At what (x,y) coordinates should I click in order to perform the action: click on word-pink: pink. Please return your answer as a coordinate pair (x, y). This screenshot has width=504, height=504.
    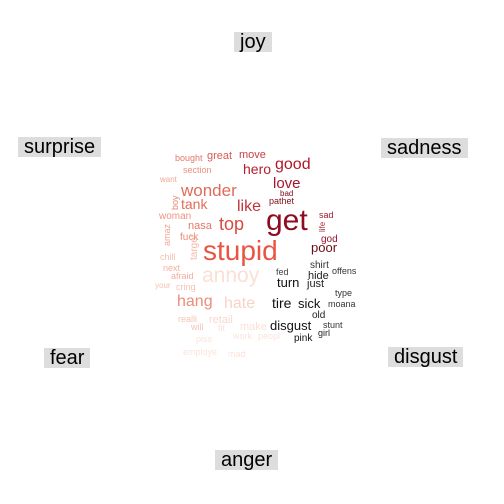
    Looking at the image, I should click on (303, 338).